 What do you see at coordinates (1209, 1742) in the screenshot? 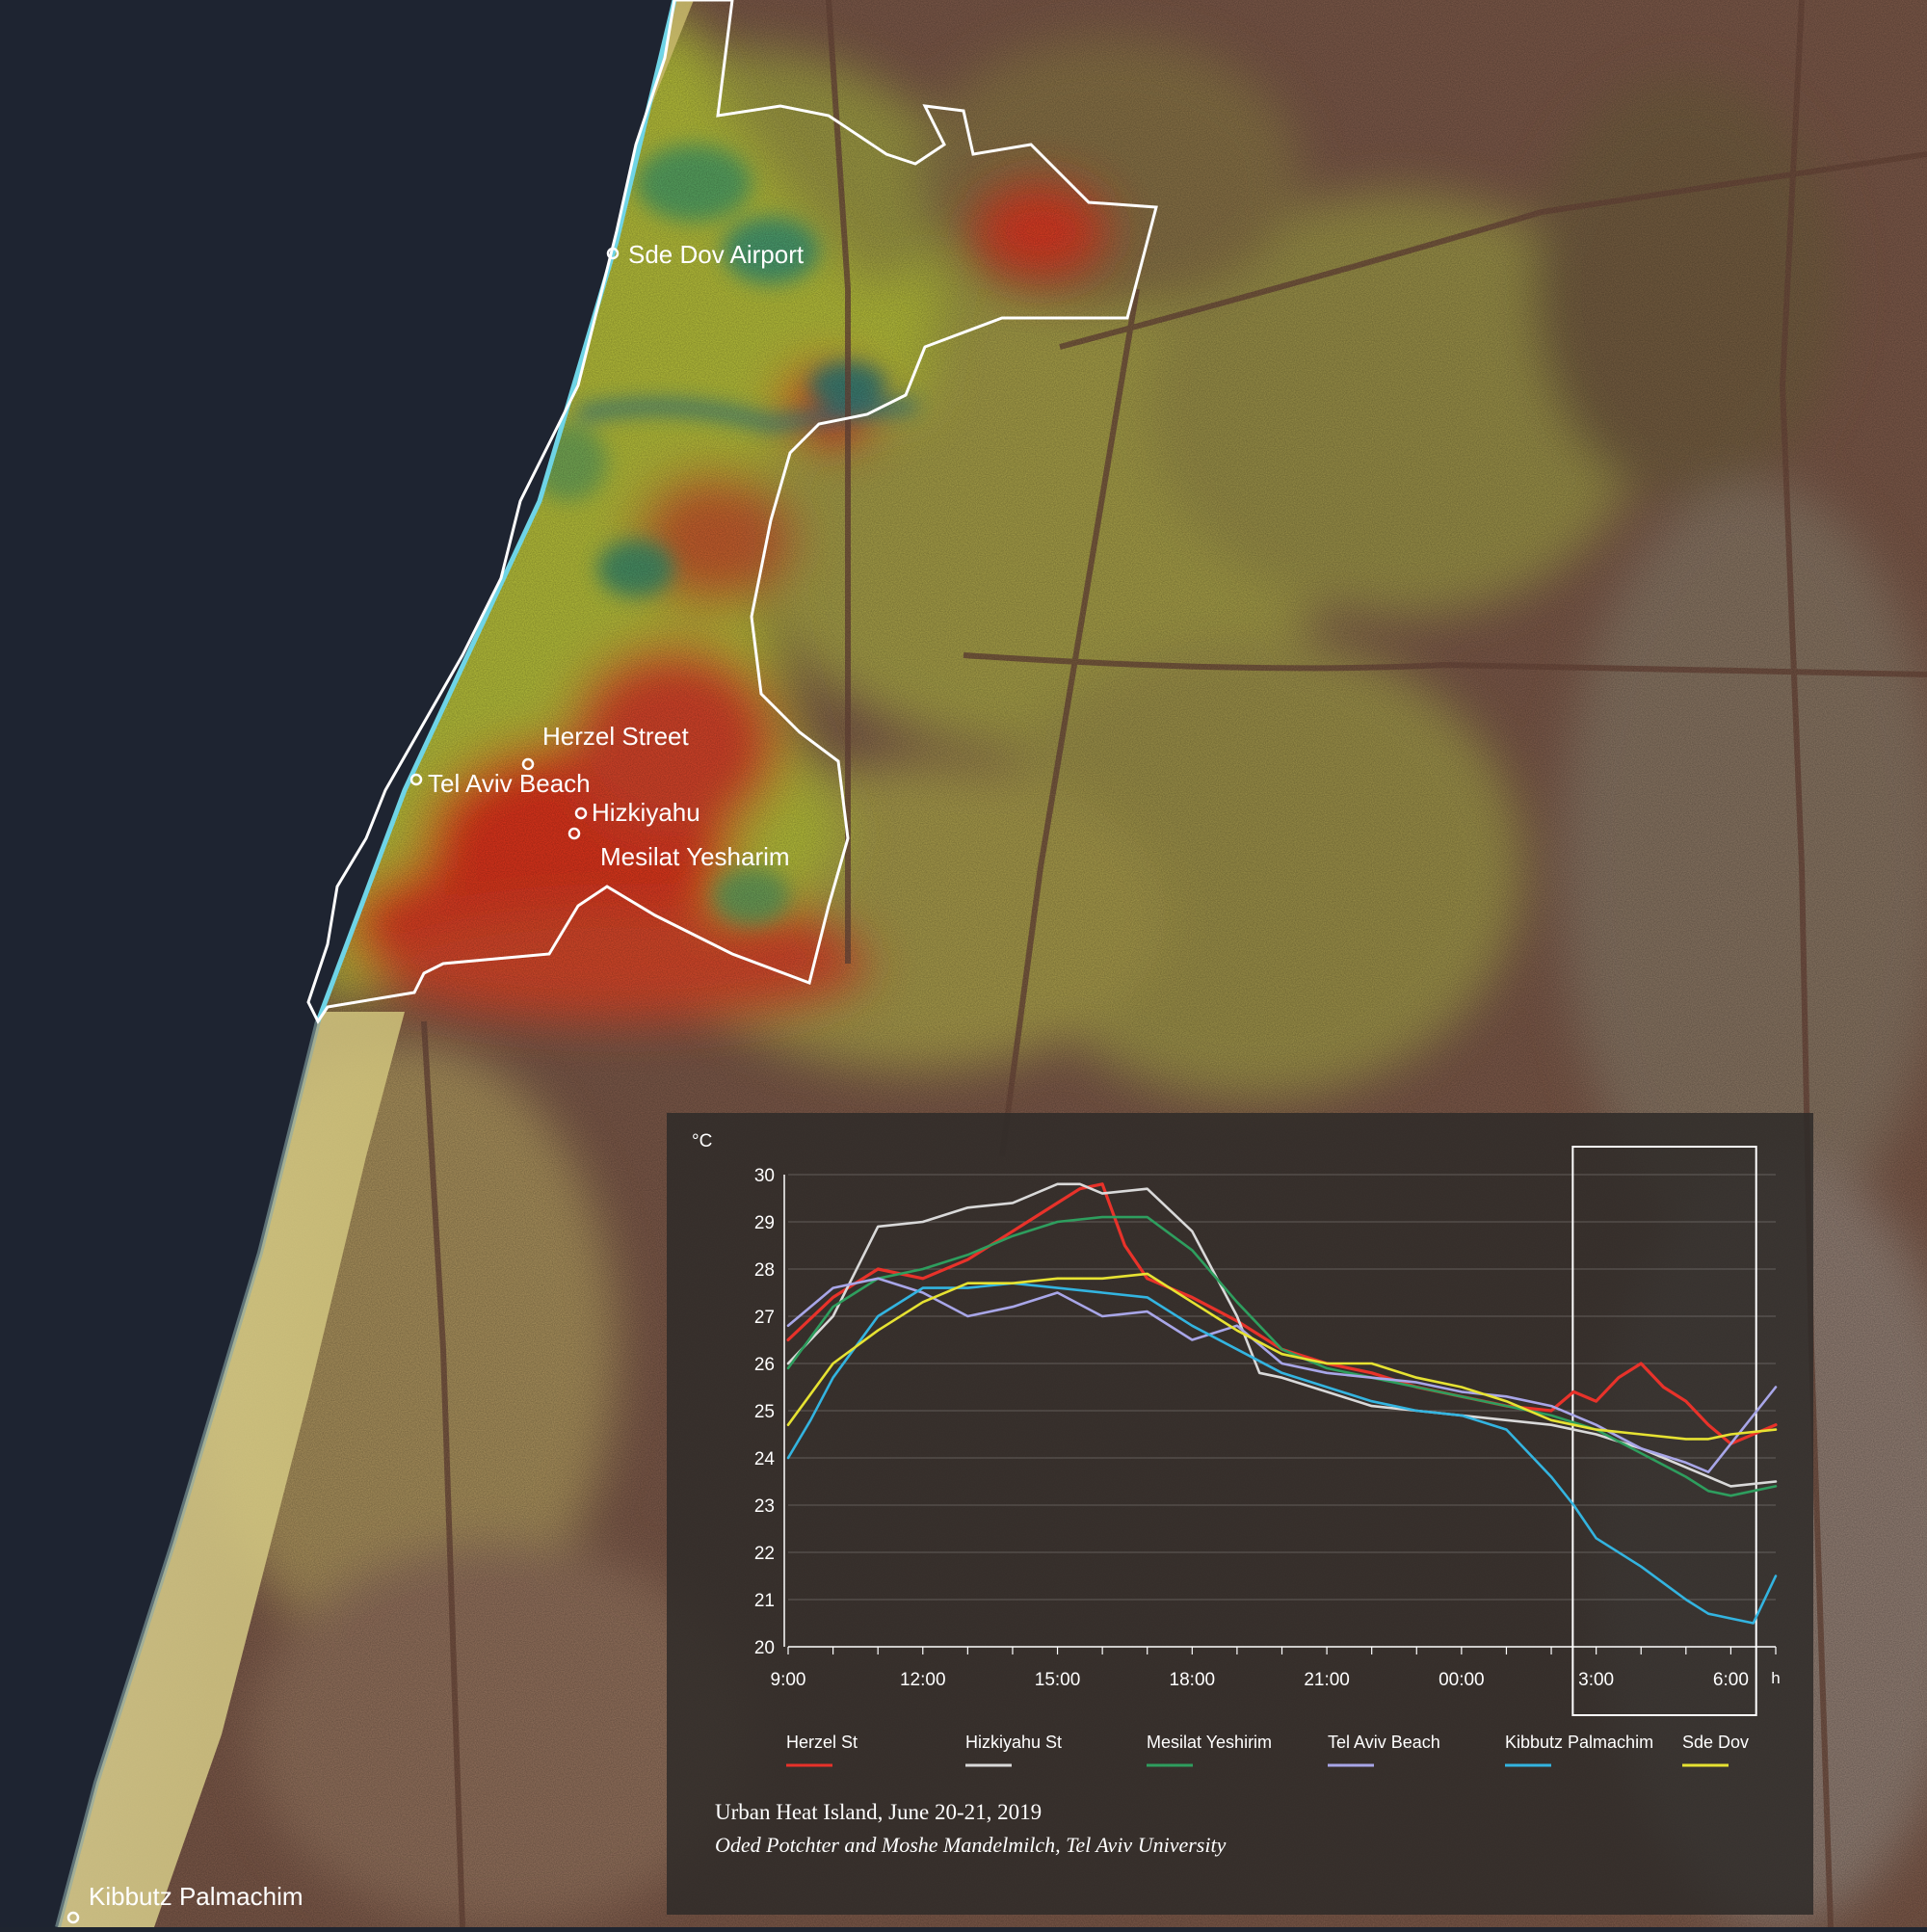
I see `legend-label: Mesilat Yeshirim` at bounding box center [1209, 1742].